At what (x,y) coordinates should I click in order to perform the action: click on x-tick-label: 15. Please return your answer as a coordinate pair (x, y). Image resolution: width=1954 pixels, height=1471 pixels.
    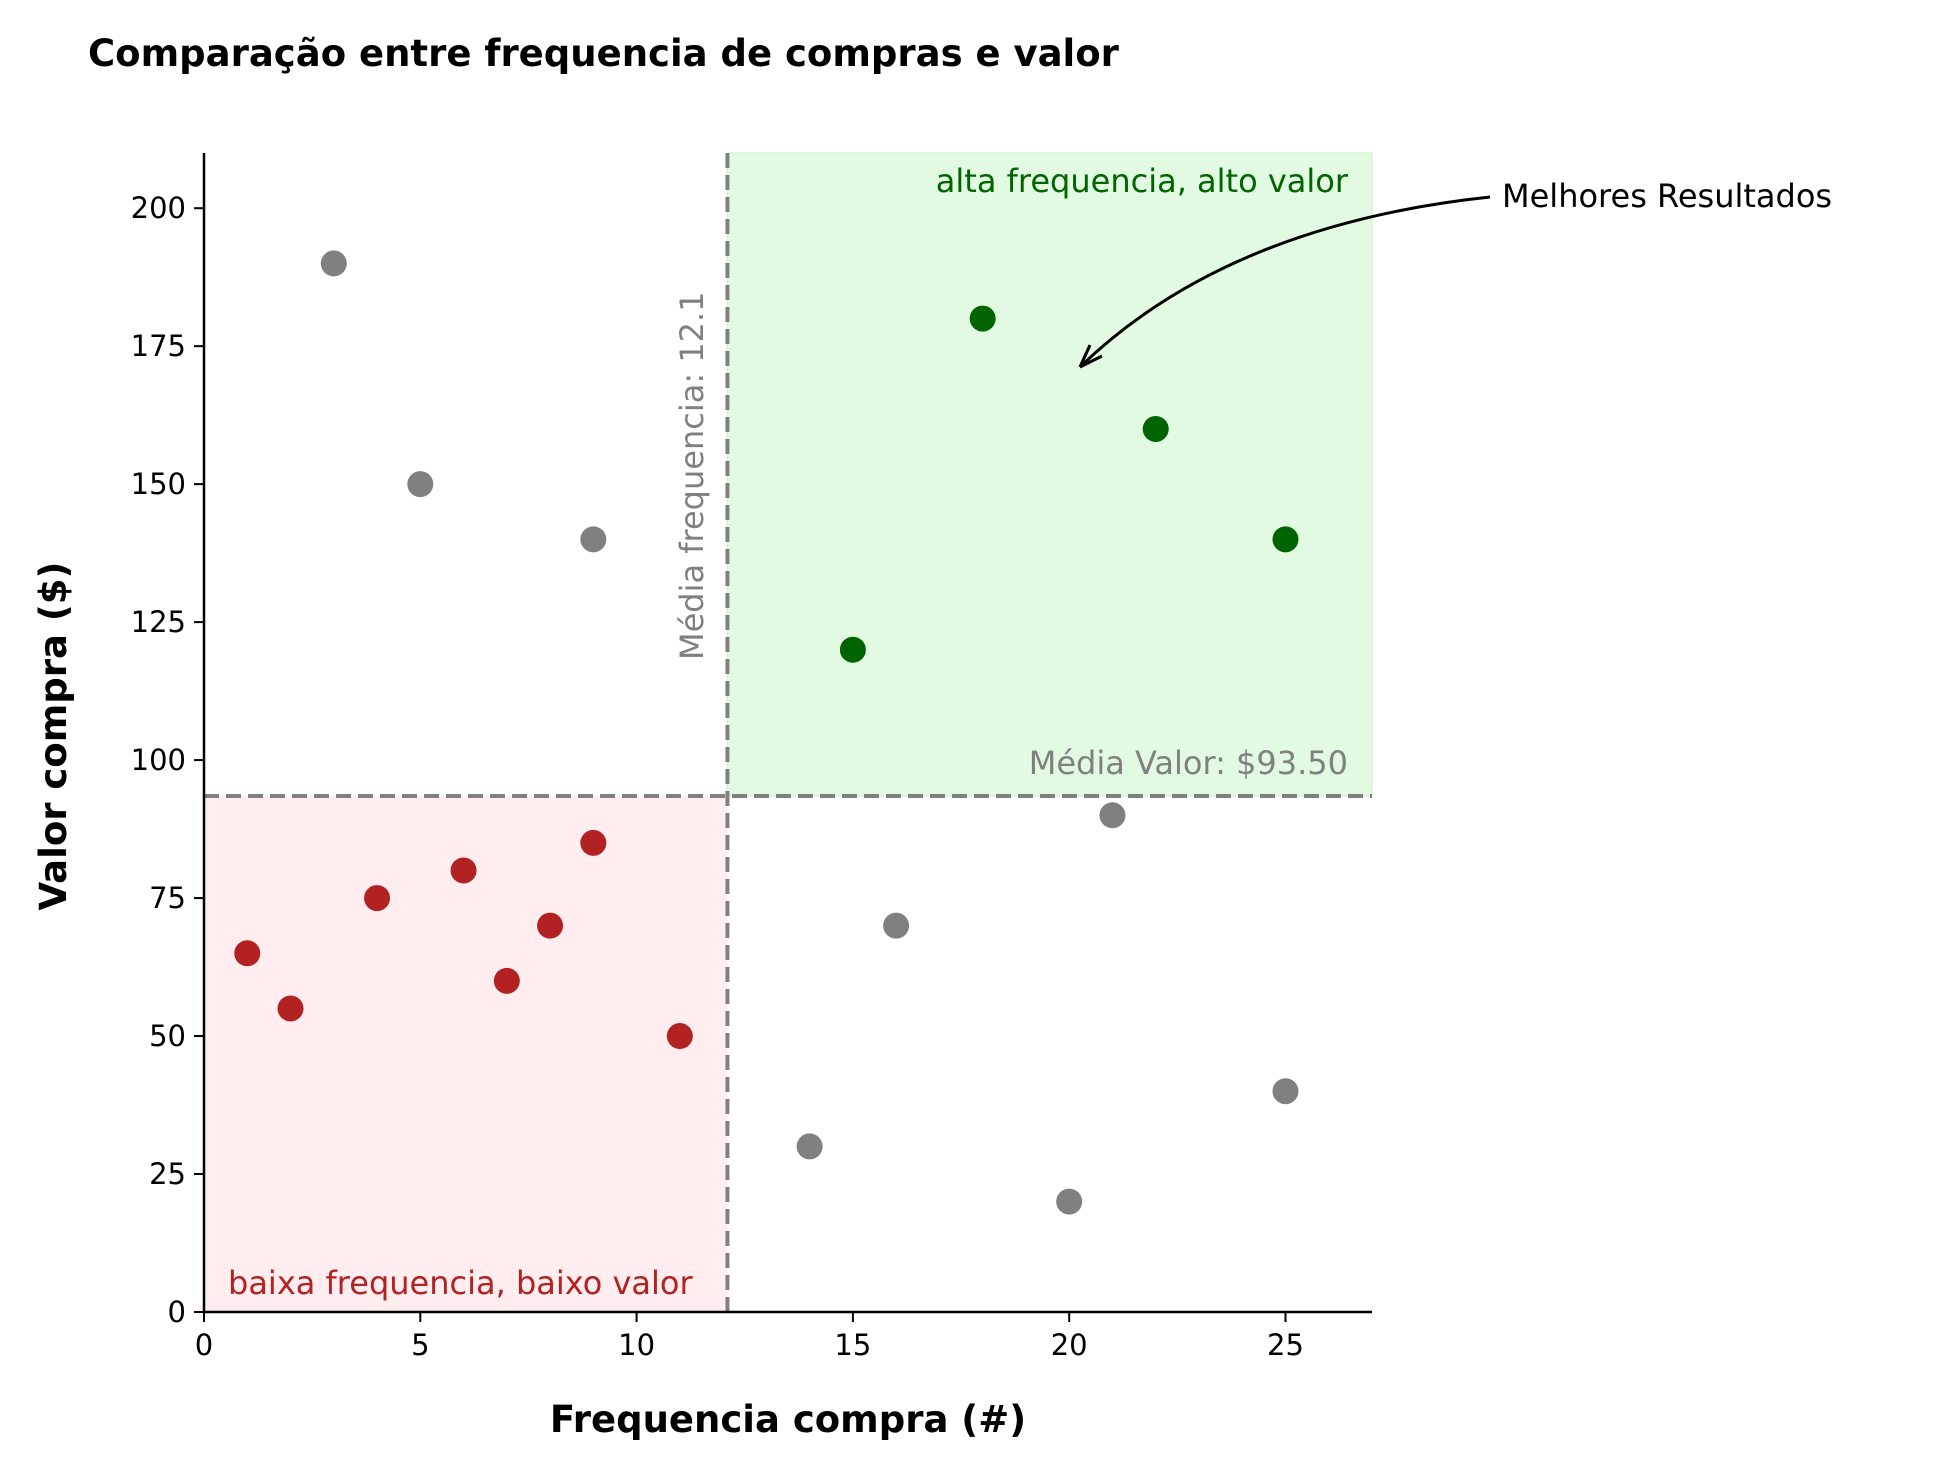
    Looking at the image, I should click on (852, 1345).